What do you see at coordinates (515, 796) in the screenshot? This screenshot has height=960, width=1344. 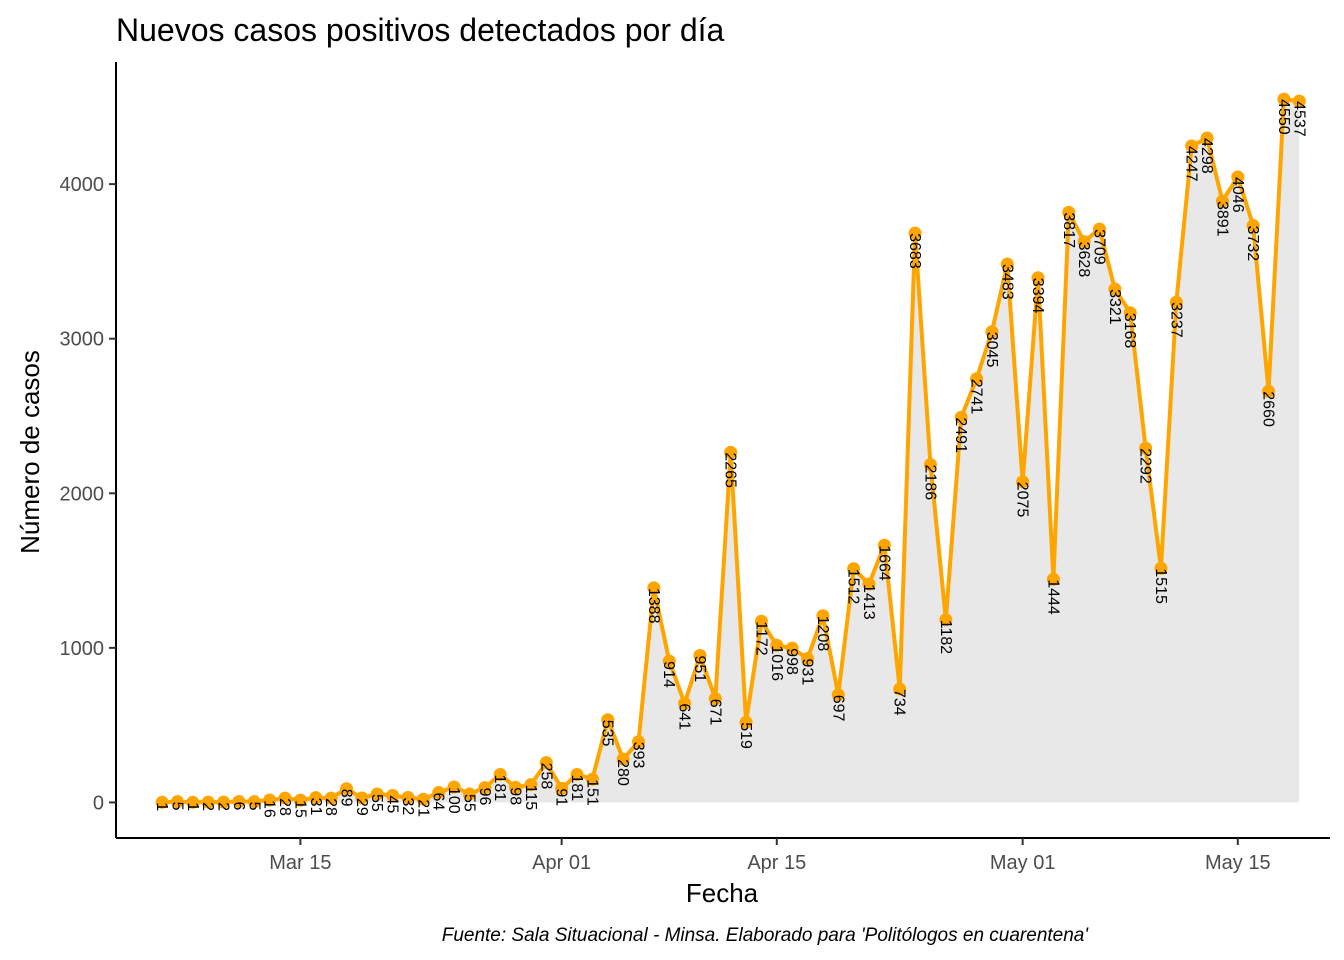 I see `data-label: 98` at bounding box center [515, 796].